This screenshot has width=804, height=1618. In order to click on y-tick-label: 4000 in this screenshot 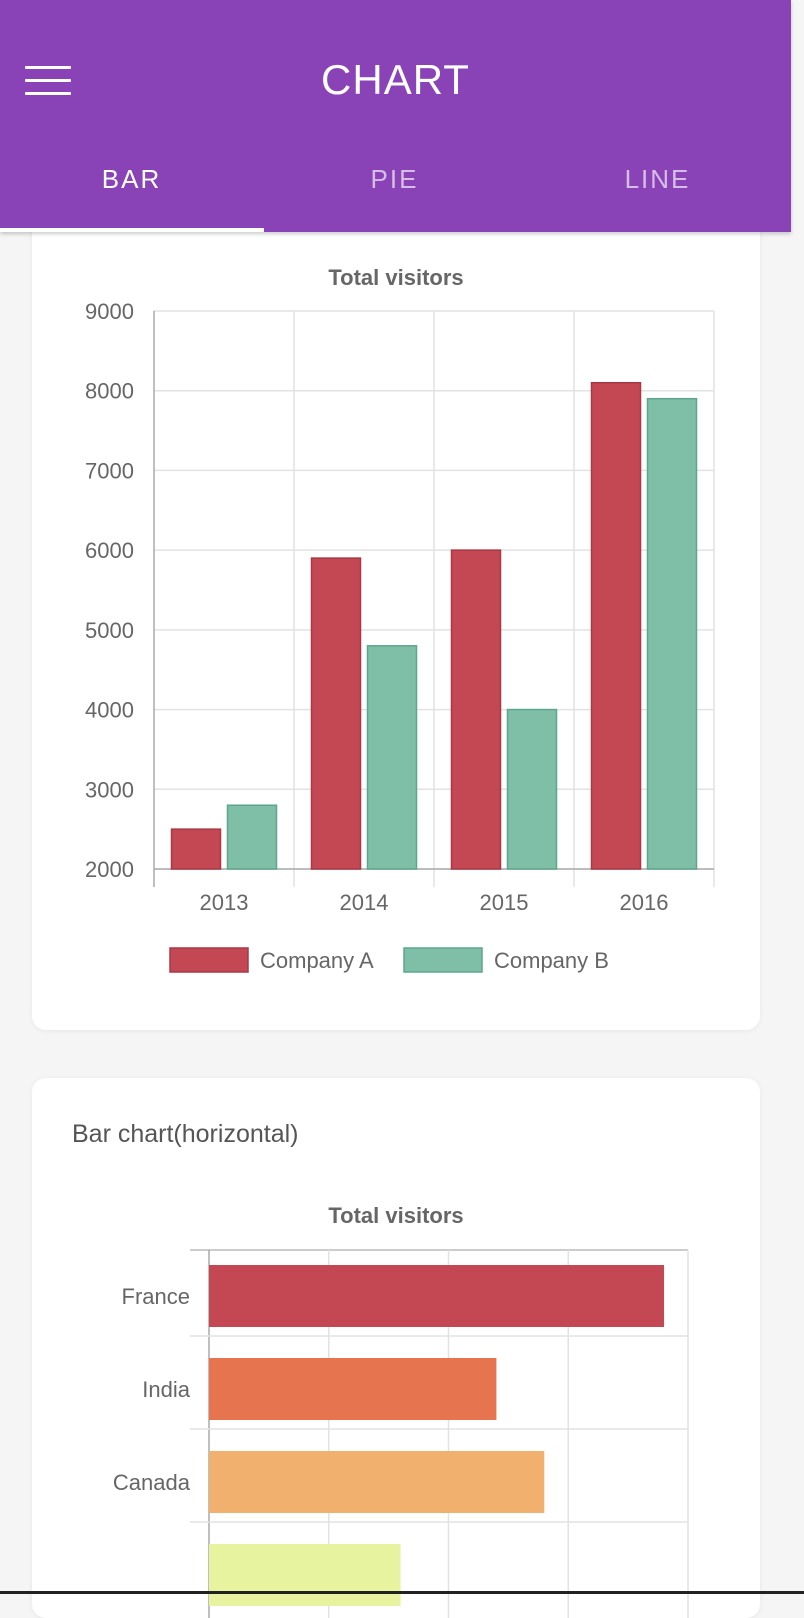, I will do `click(109, 710)`.